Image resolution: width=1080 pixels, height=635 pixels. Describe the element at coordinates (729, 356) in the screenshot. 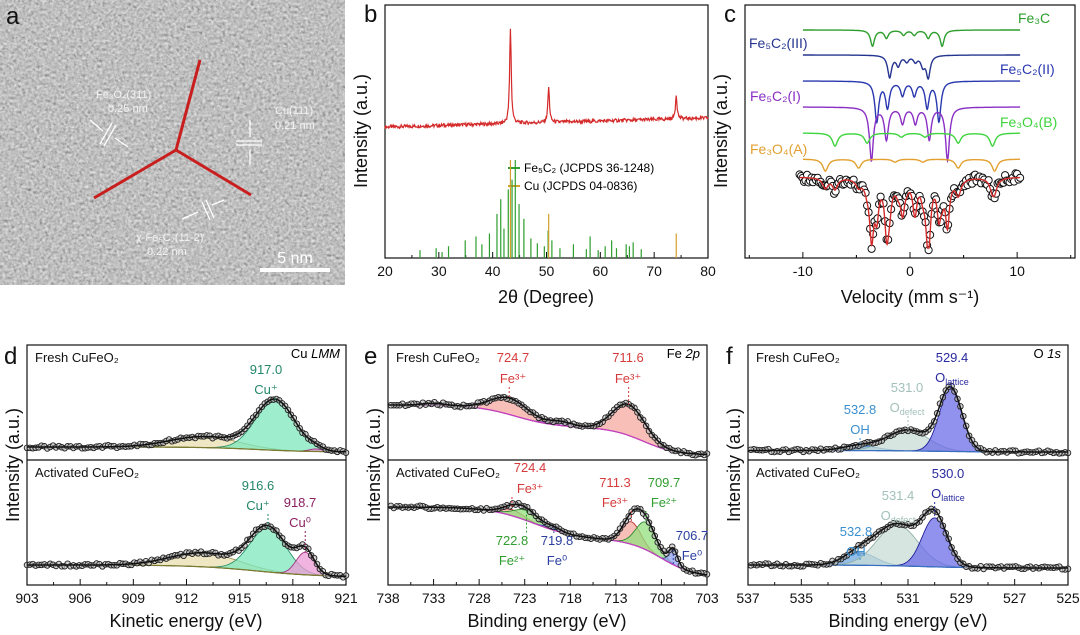

I see `panel-letter-f: f` at that location.